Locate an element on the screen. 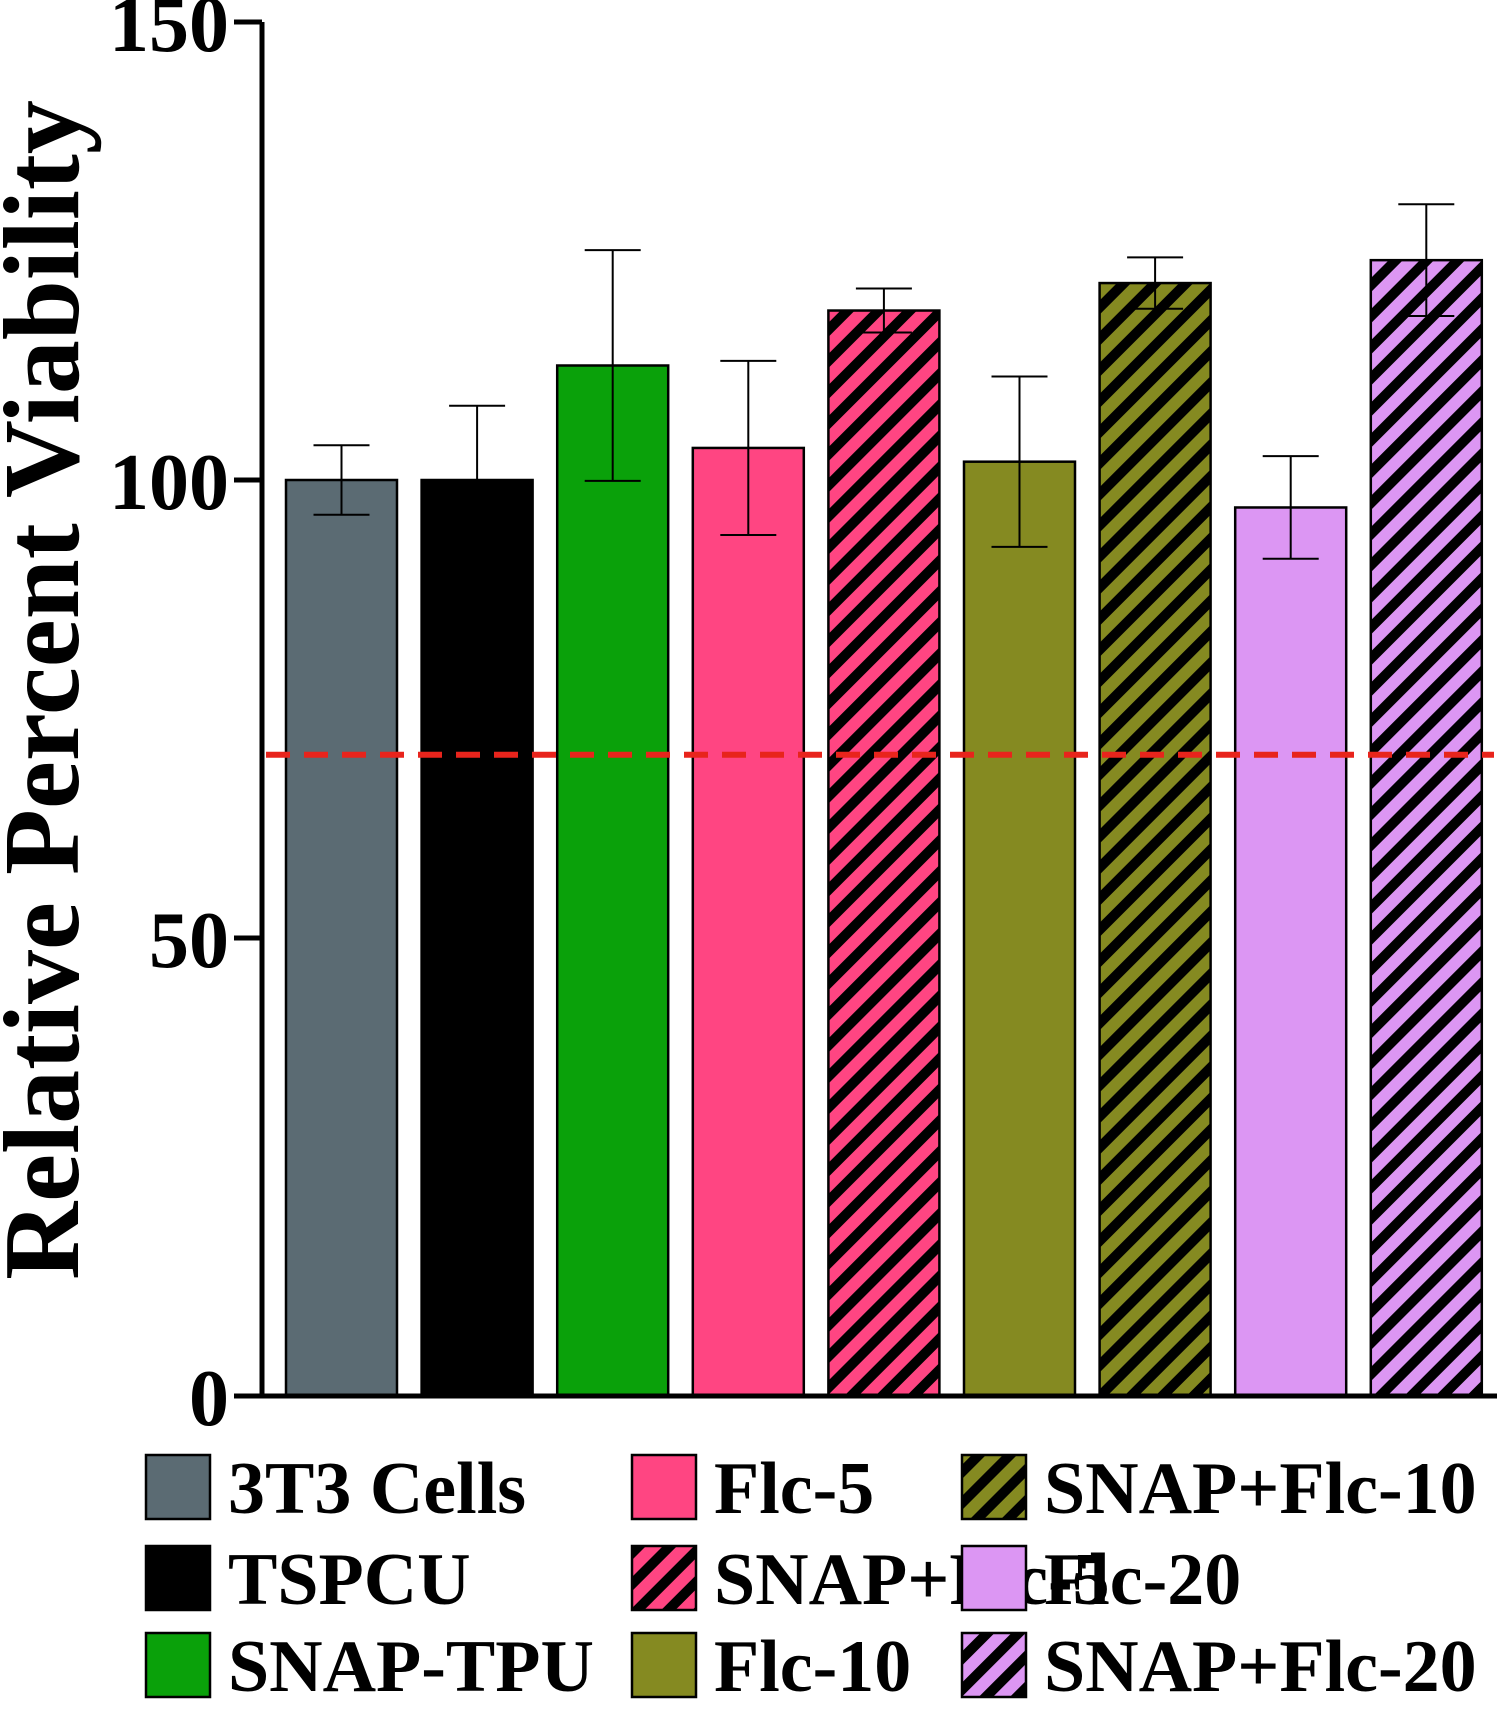  legend-label-flc-20: Flc-20 is located at coordinates (1142, 1580).